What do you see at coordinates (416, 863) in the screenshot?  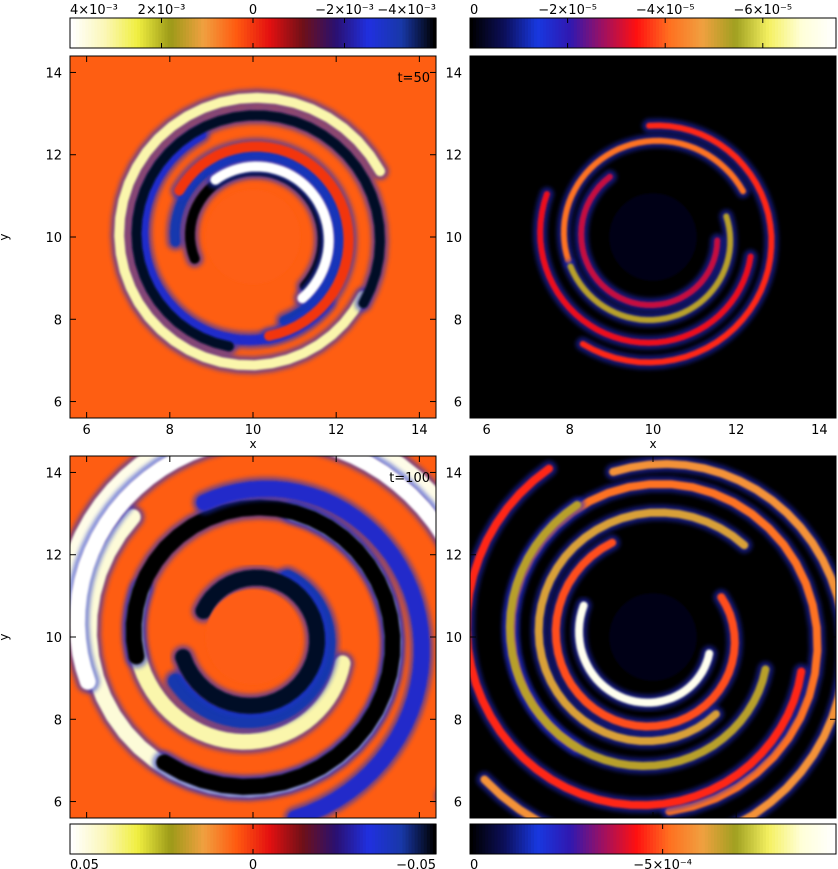 I see `colorbar-tick-label: −0.05` at bounding box center [416, 863].